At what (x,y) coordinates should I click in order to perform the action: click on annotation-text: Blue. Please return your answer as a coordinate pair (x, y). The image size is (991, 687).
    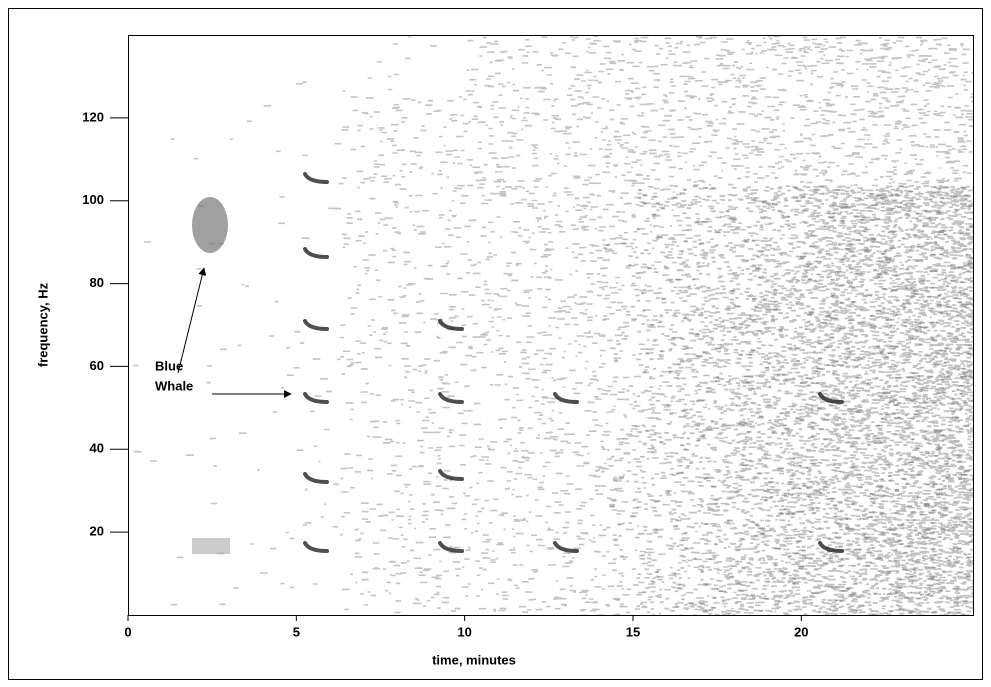
    Looking at the image, I should click on (169, 365).